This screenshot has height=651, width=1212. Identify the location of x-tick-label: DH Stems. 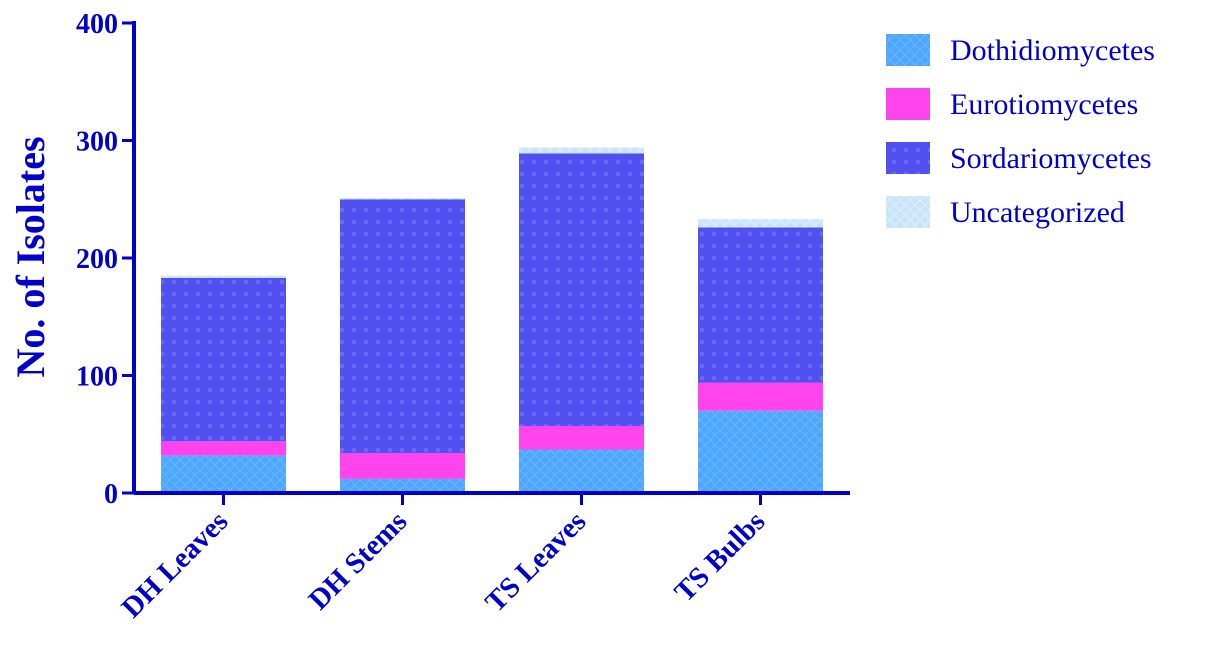
(358, 560).